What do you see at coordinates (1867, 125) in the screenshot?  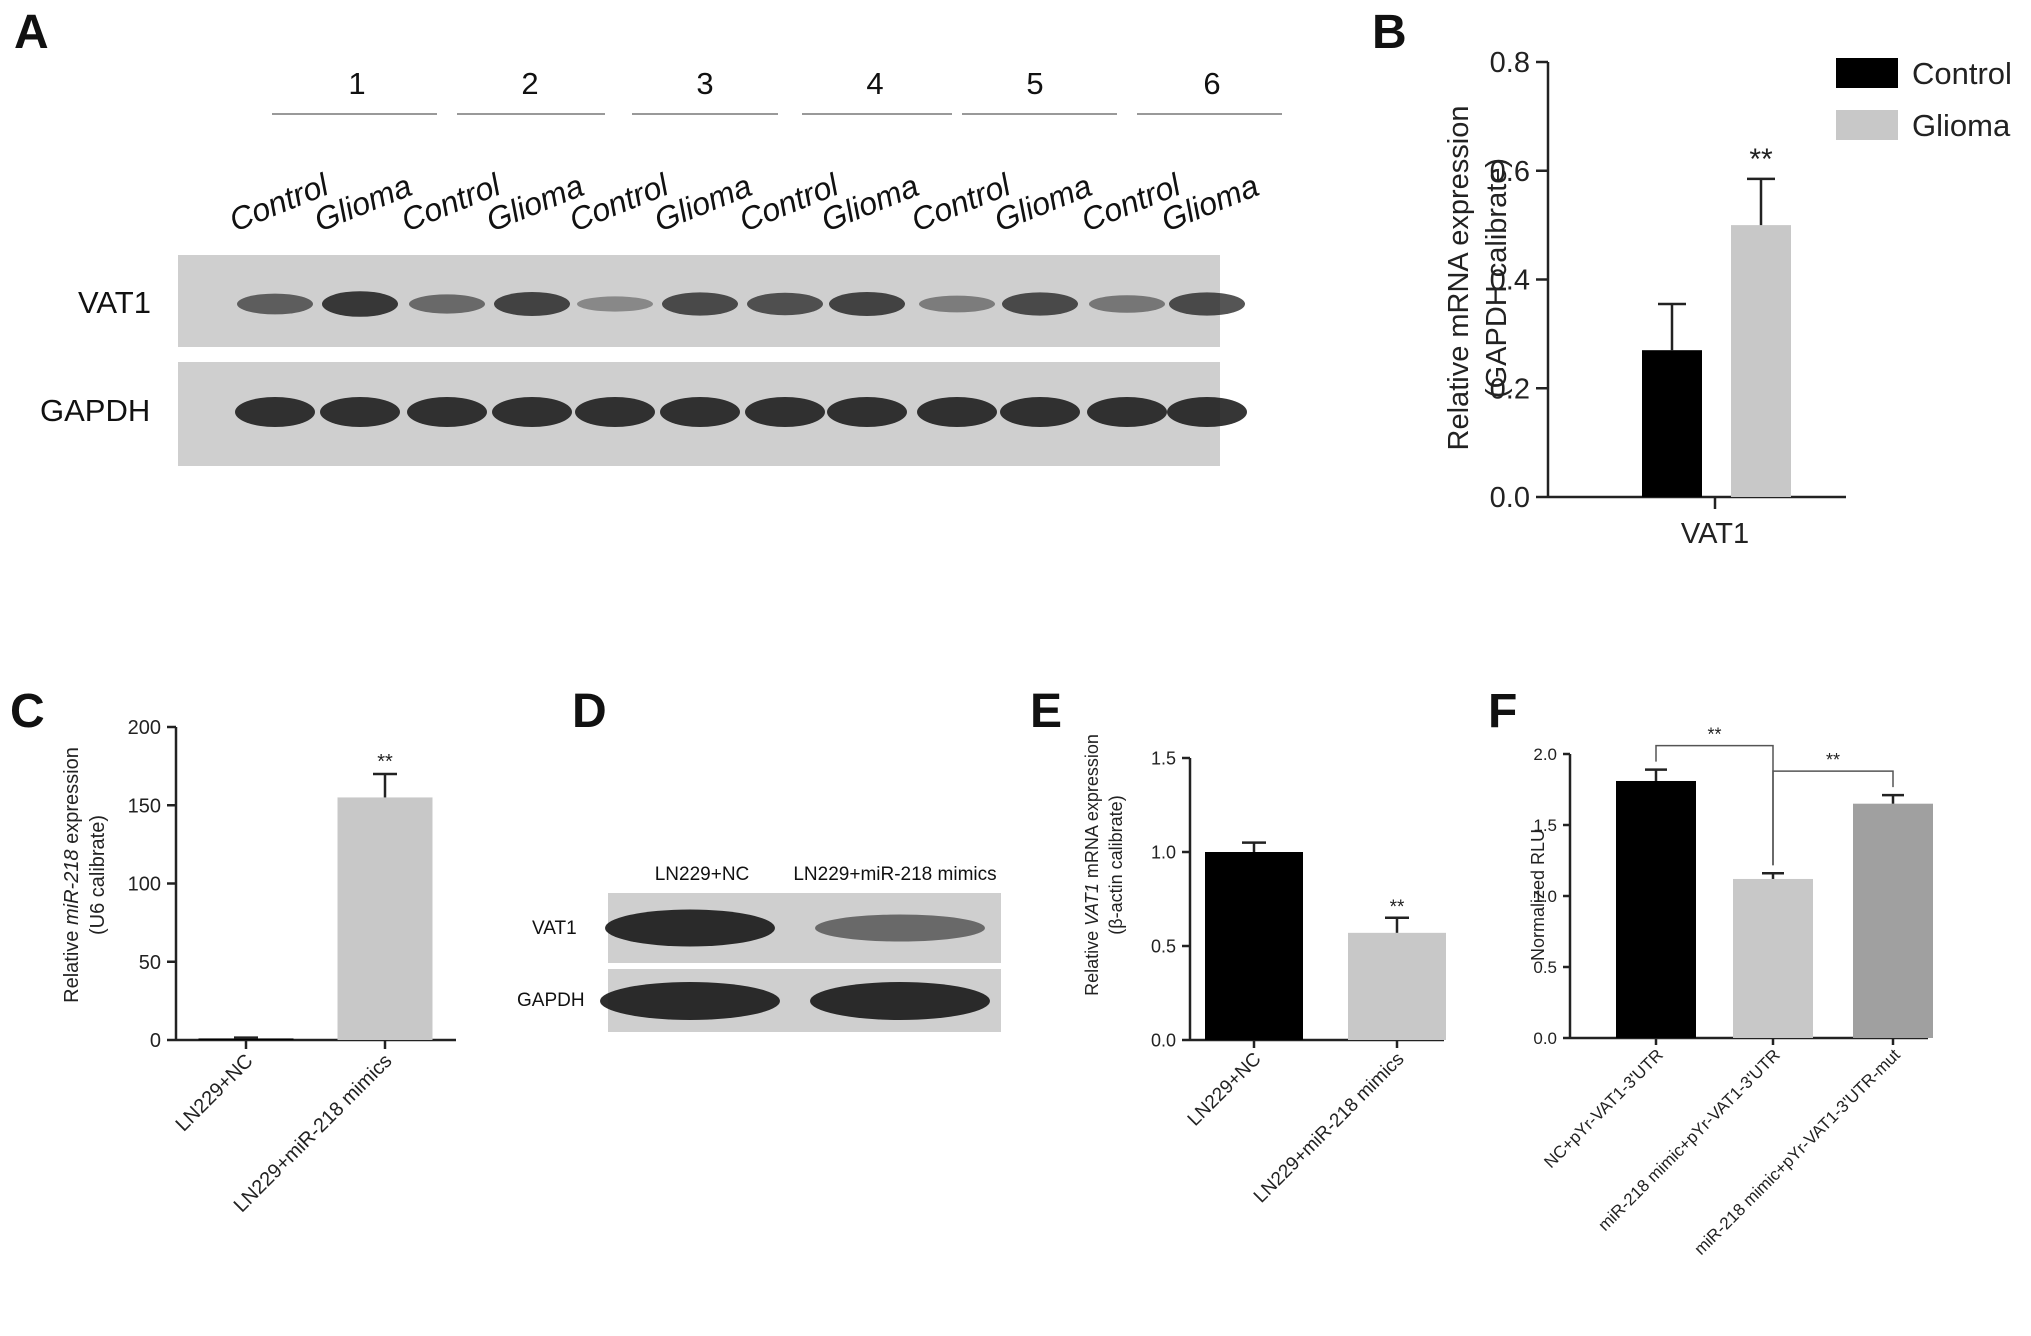 I see `legend-swatch-glioma` at bounding box center [1867, 125].